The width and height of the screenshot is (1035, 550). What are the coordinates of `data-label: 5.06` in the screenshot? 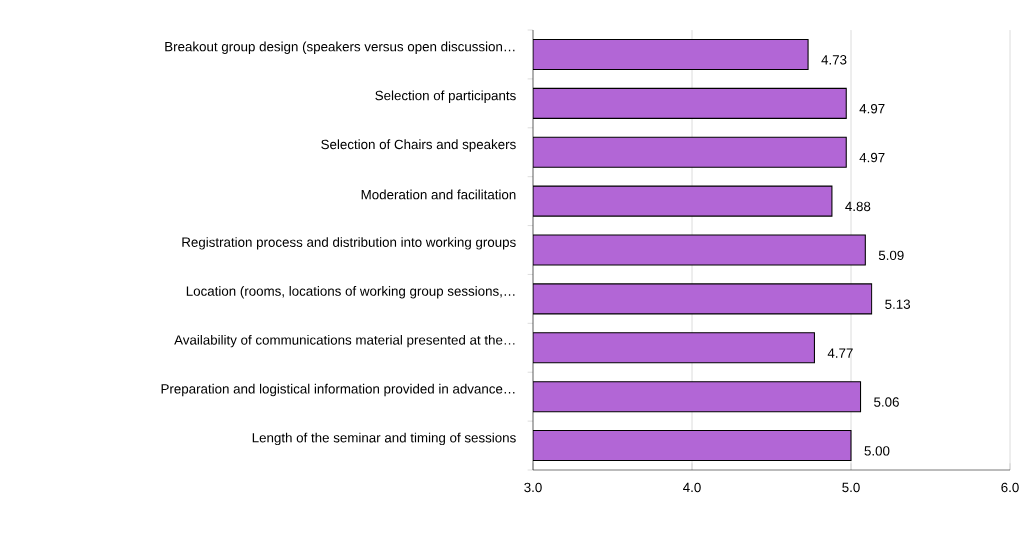 It's located at (886, 402).